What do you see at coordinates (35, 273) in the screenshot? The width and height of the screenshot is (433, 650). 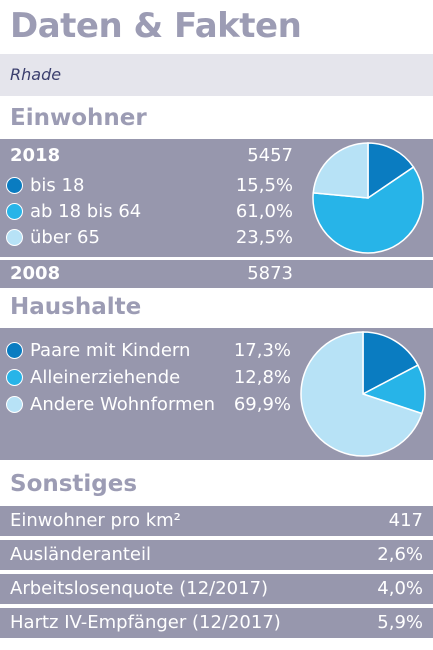 I see `einwohner-year-past: 2008` at bounding box center [35, 273].